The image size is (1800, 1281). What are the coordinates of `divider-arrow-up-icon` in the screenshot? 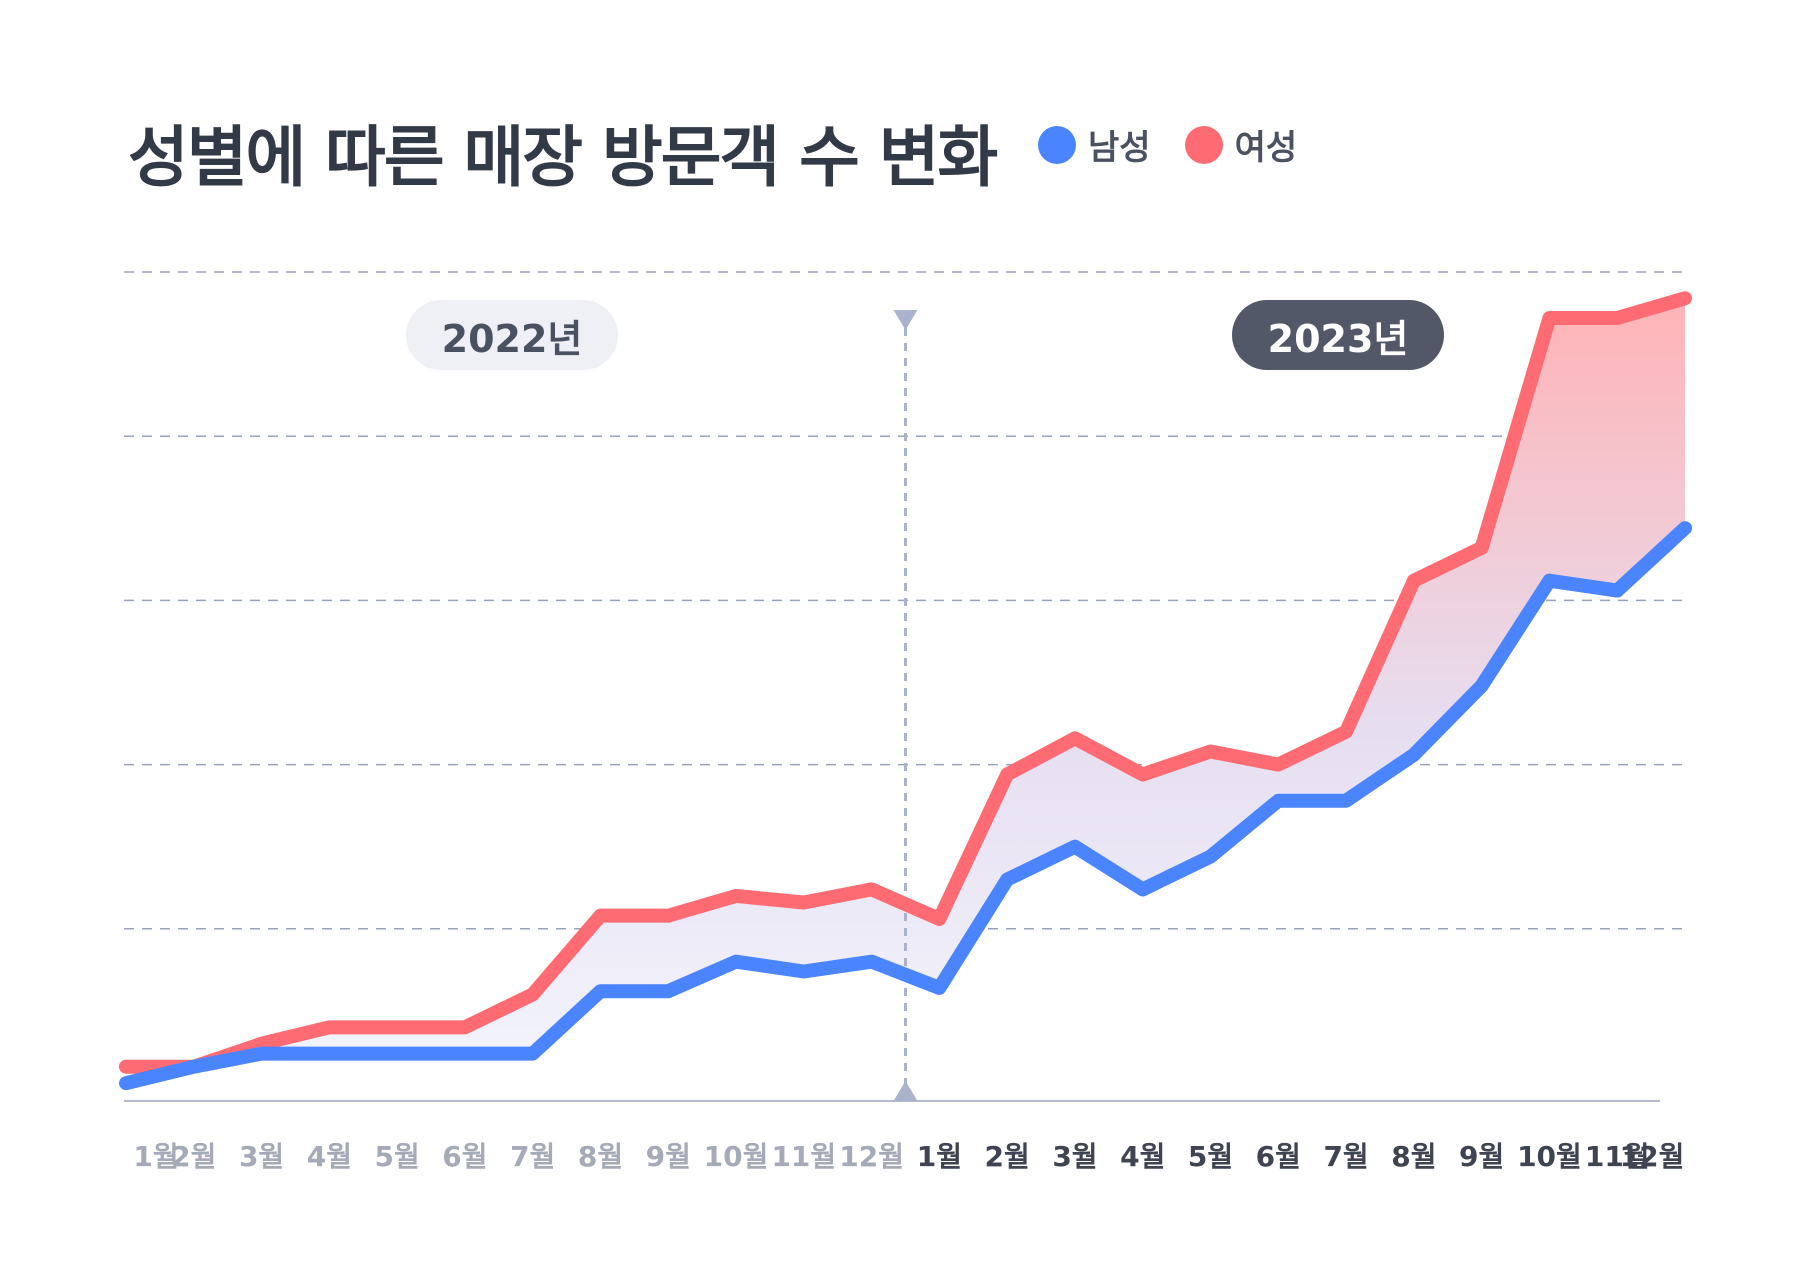 It's located at (905, 1091).